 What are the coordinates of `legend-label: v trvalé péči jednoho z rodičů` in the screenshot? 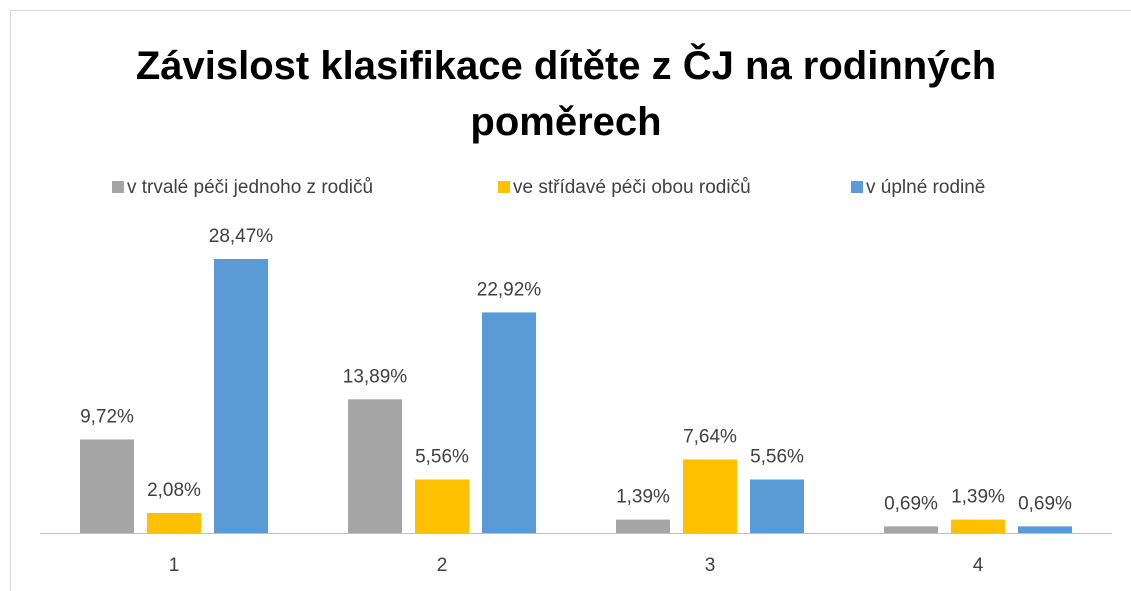 It's located at (250, 187).